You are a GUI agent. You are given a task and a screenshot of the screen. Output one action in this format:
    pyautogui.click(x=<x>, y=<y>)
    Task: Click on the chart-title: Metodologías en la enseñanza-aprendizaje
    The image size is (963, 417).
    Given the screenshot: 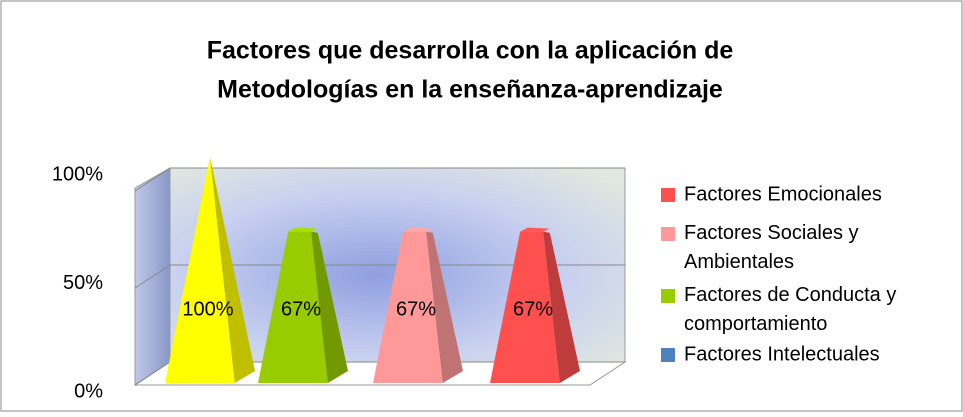 What is the action you would take?
    pyautogui.click(x=470, y=90)
    